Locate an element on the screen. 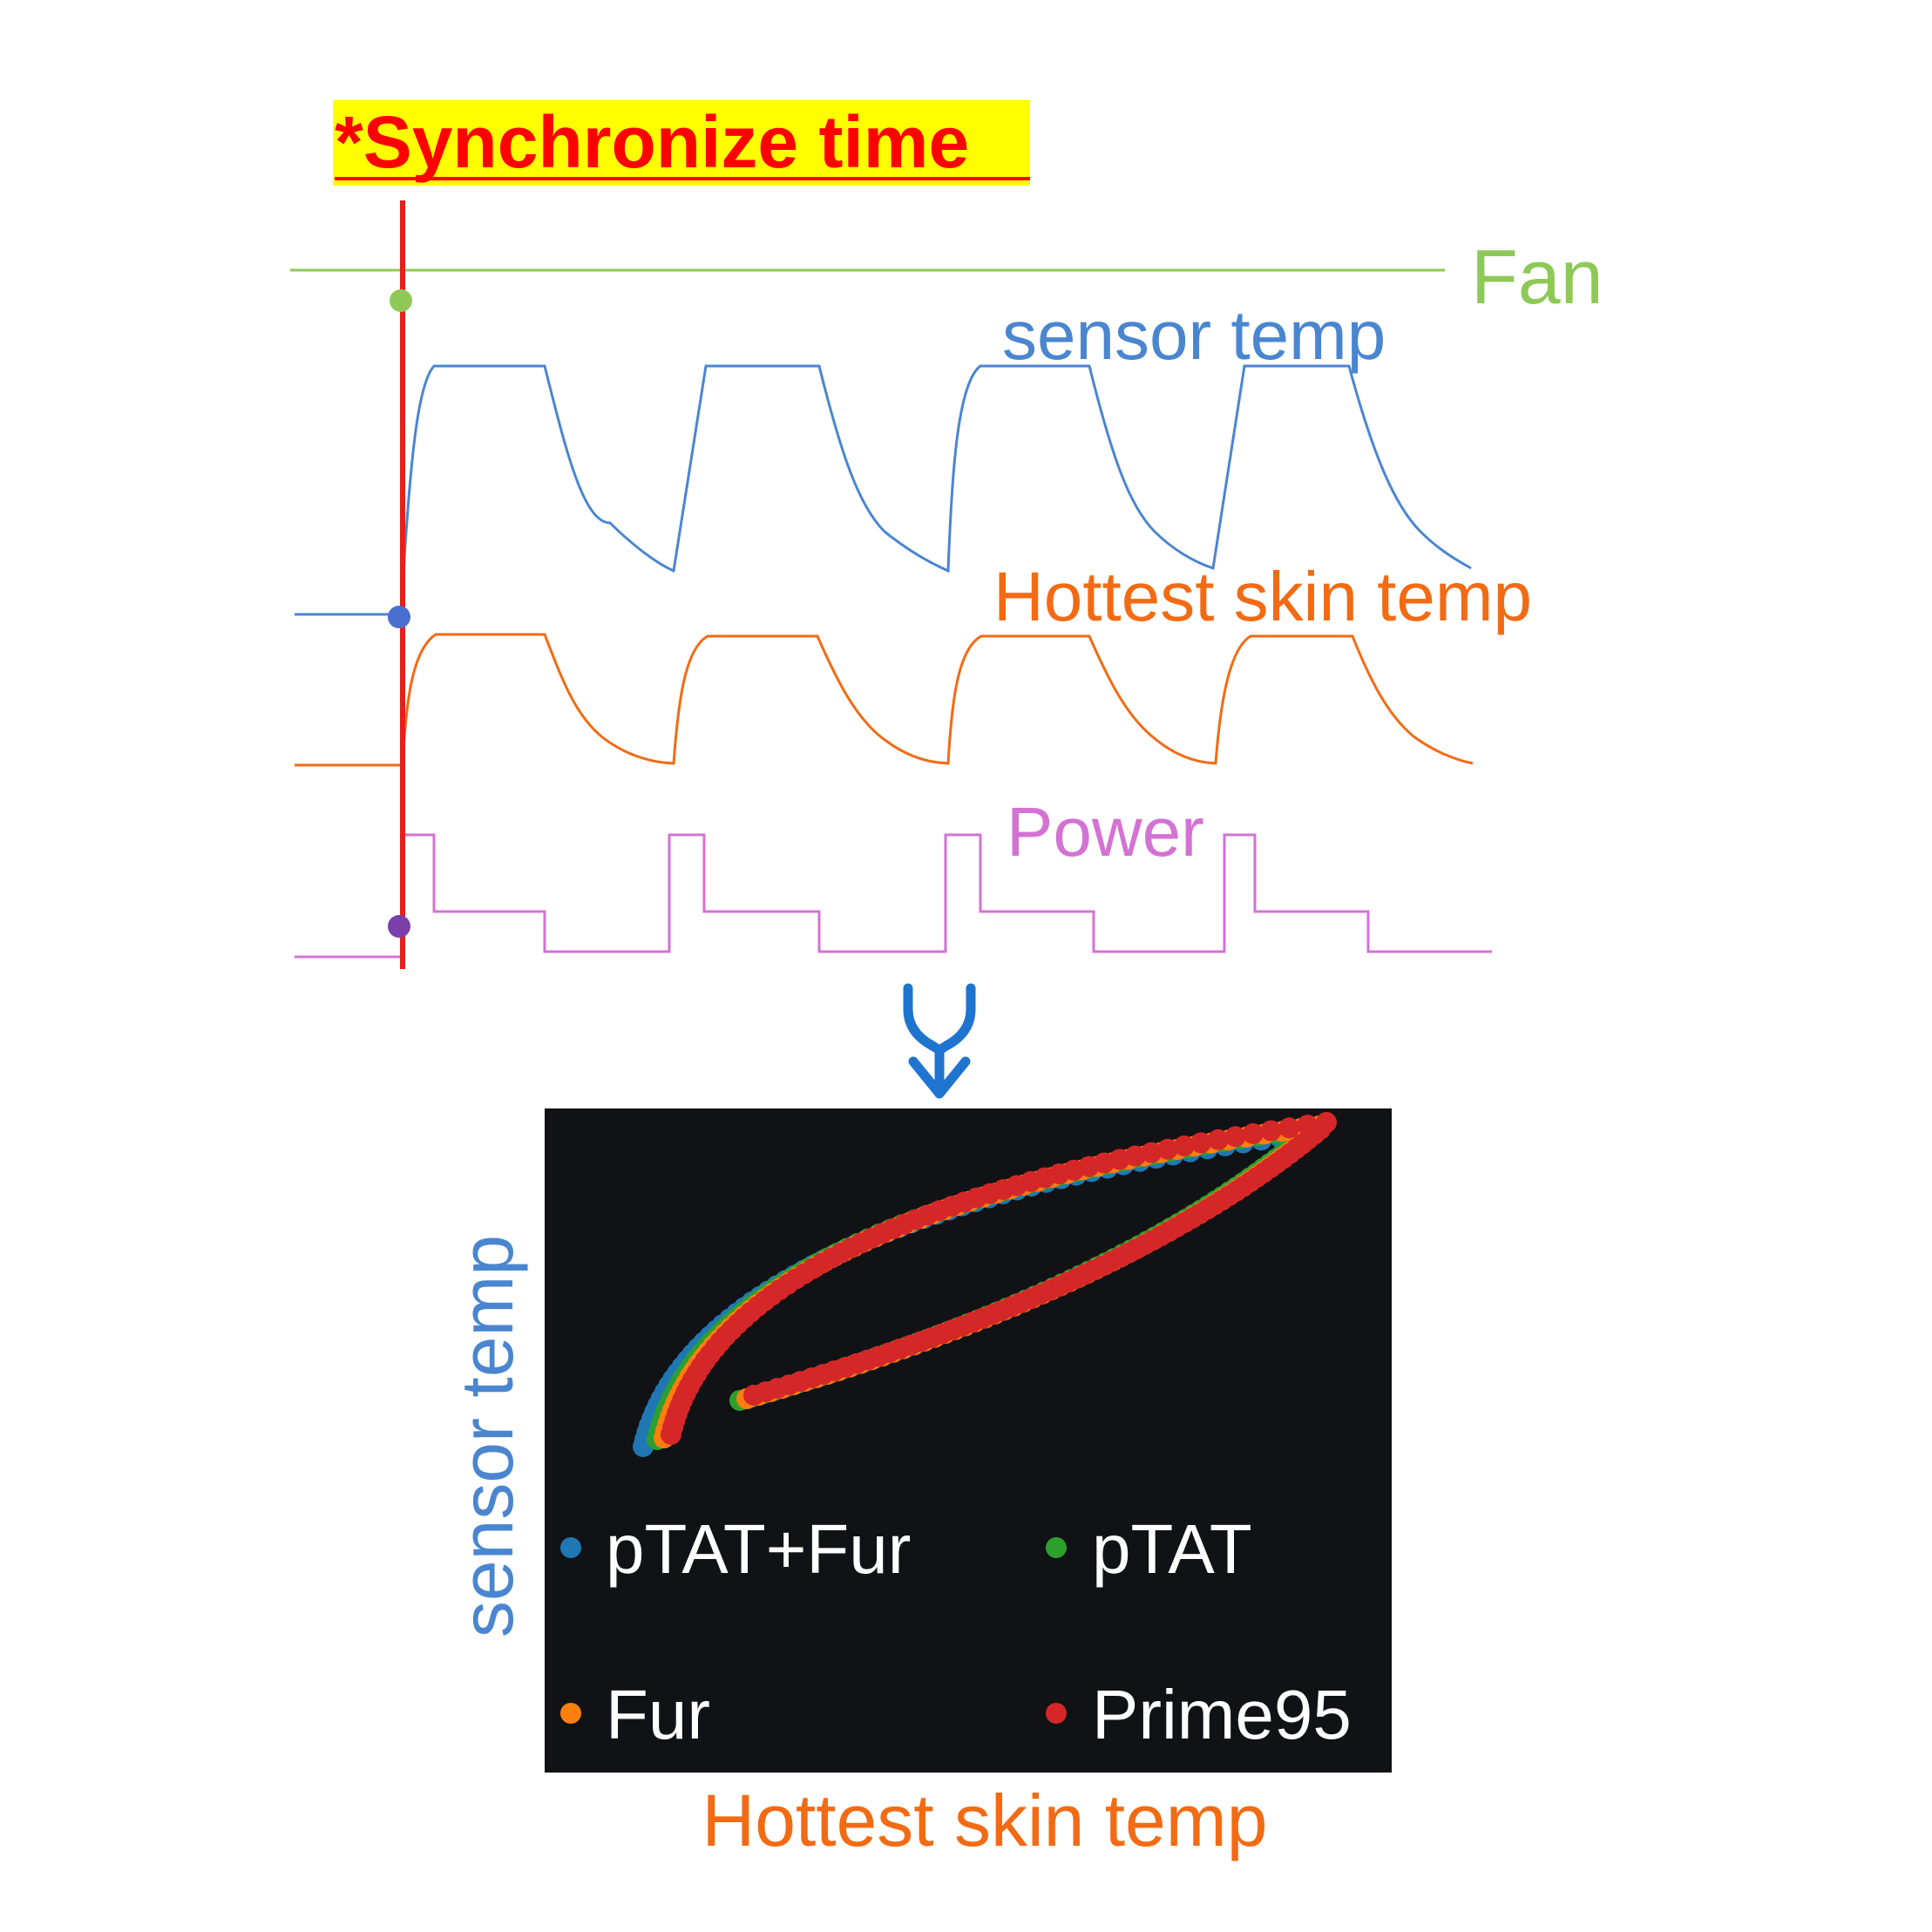 The width and height of the screenshot is (1932, 1932). sensor-temp-signal: sensor temp is located at coordinates (884, 456).